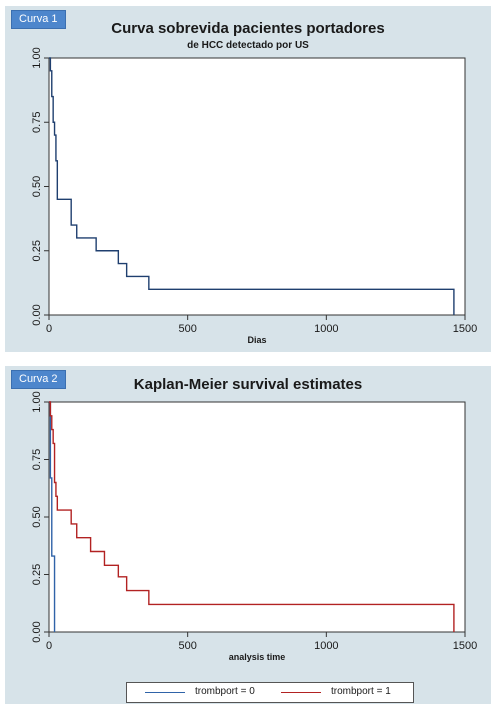 Image resolution: width=496 pixels, height=710 pixels. What do you see at coordinates (248, 384) in the screenshot?
I see `chart-title: Kaplan-Meier survival estimates` at bounding box center [248, 384].